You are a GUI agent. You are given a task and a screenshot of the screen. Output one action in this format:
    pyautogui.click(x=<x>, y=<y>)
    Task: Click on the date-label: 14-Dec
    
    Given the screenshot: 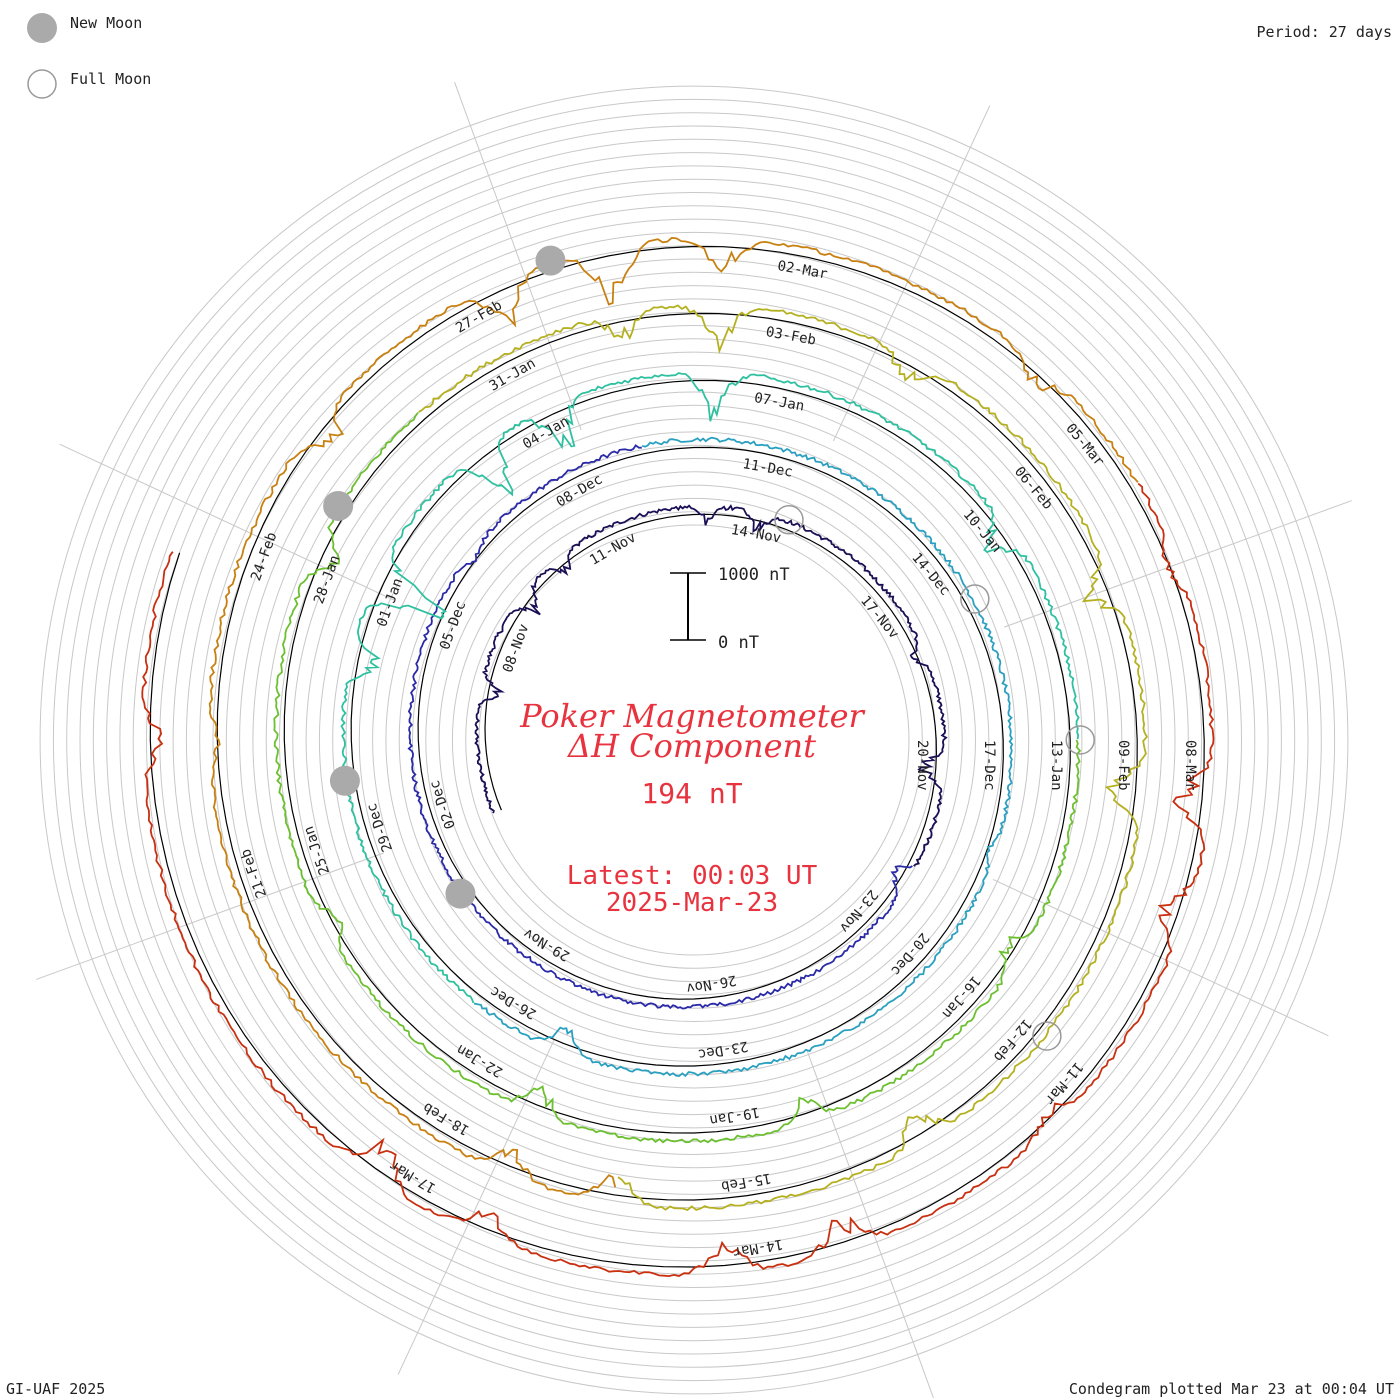 What is the action you would take?
    pyautogui.click(x=930, y=574)
    